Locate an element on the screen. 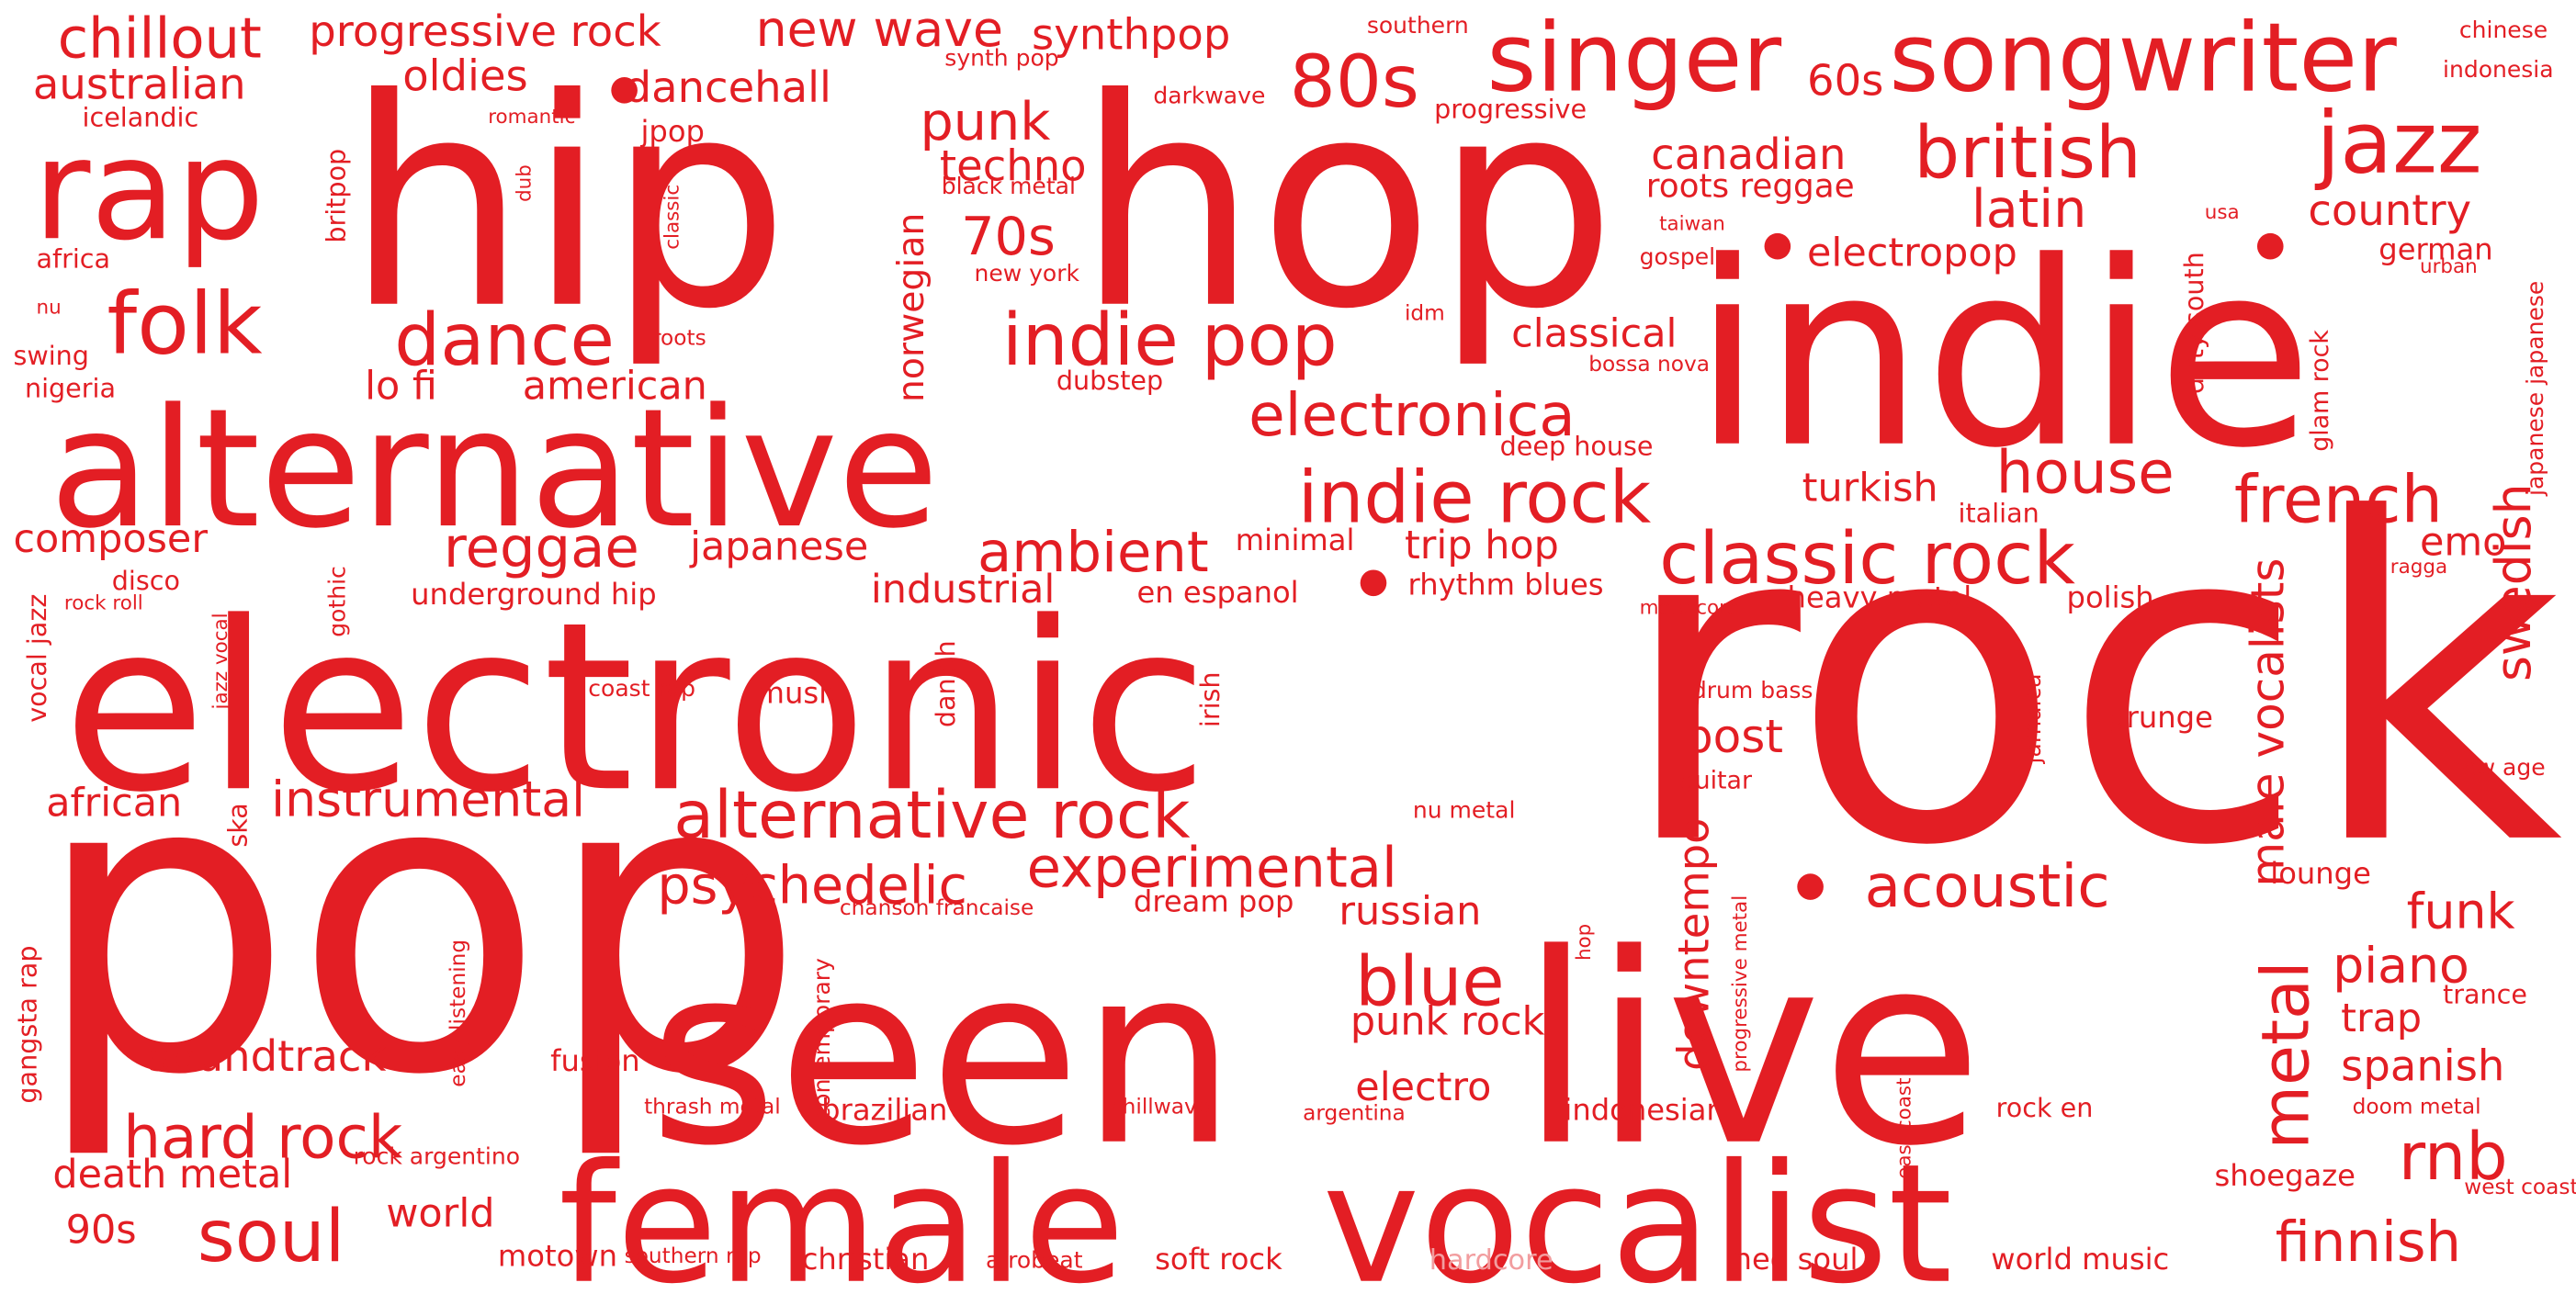  word-finnish: finnish is located at coordinates (2368, 1242).